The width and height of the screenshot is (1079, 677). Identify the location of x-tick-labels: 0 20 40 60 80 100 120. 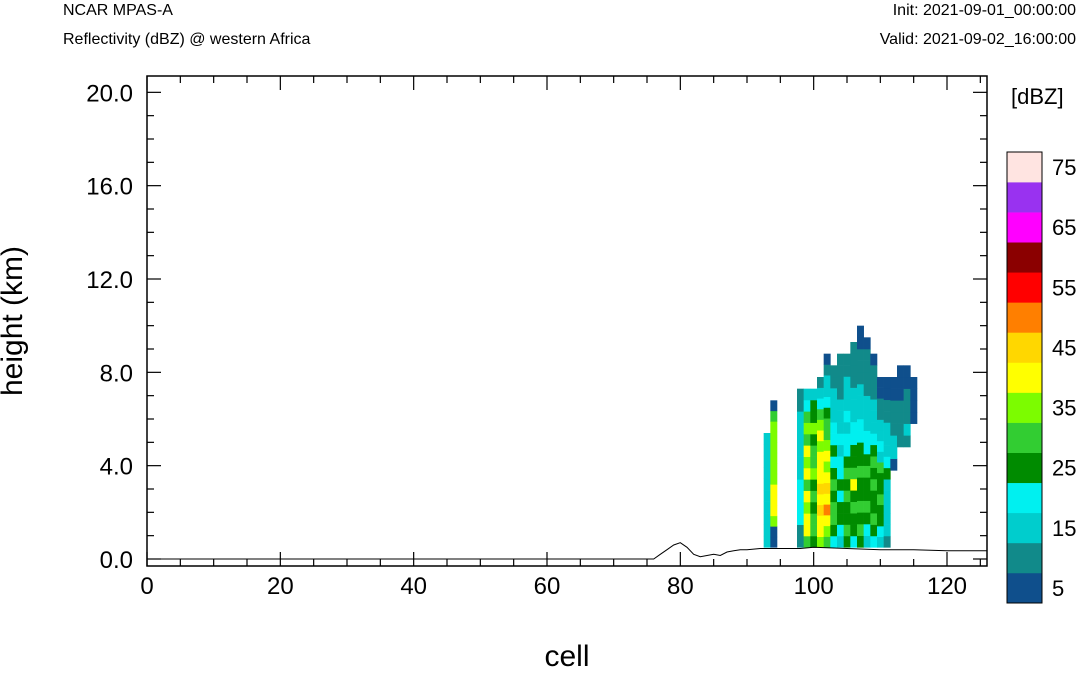
(553, 586).